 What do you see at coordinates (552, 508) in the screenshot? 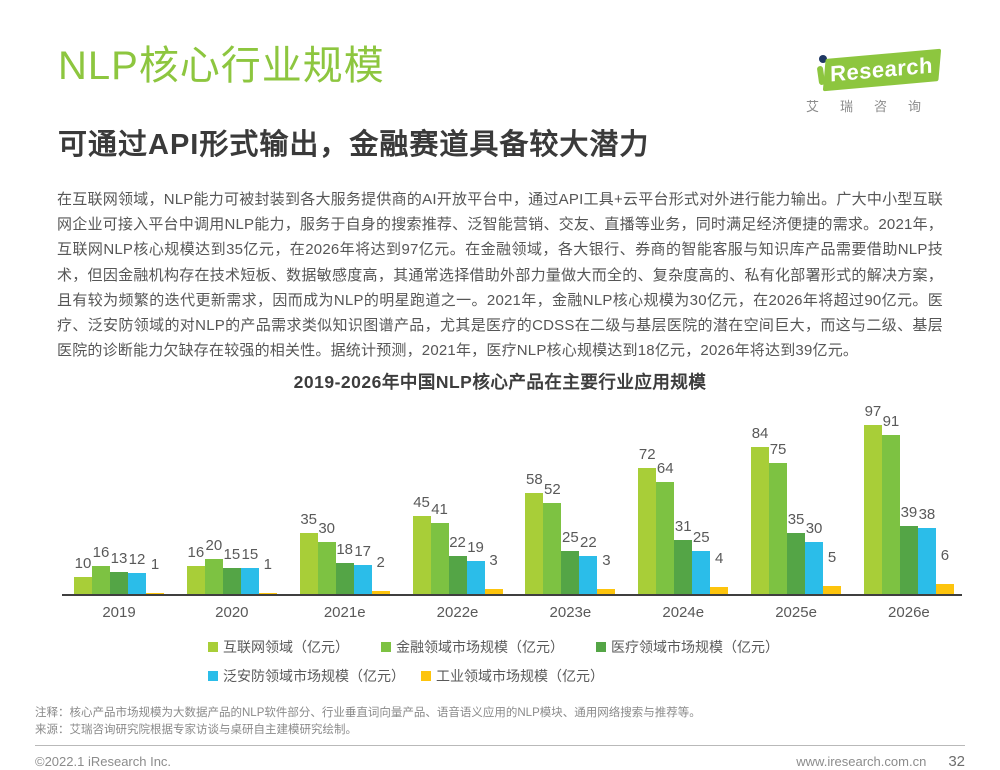
I see `barwrap-2023e-series1: 52` at bounding box center [552, 508].